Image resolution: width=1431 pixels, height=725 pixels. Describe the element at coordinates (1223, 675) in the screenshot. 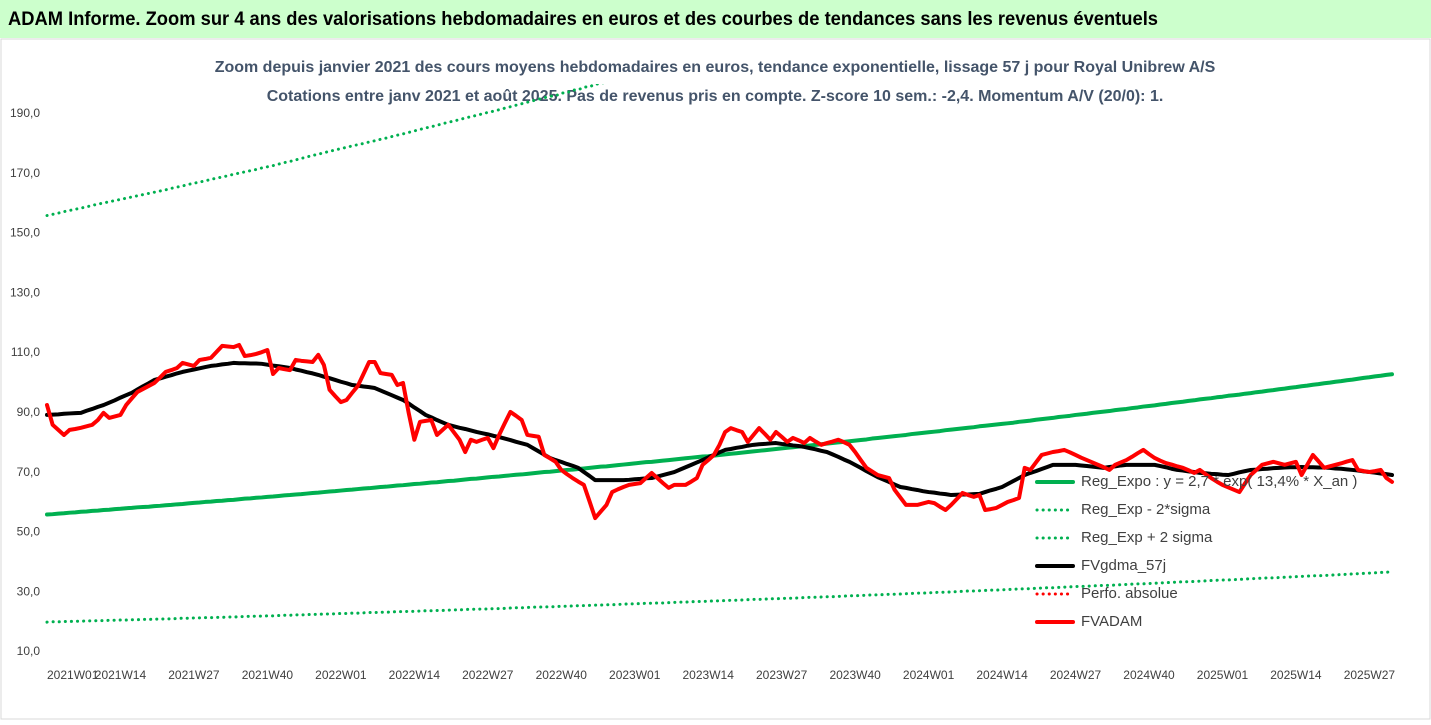

I see `x-tick-label: 2025W01` at that location.